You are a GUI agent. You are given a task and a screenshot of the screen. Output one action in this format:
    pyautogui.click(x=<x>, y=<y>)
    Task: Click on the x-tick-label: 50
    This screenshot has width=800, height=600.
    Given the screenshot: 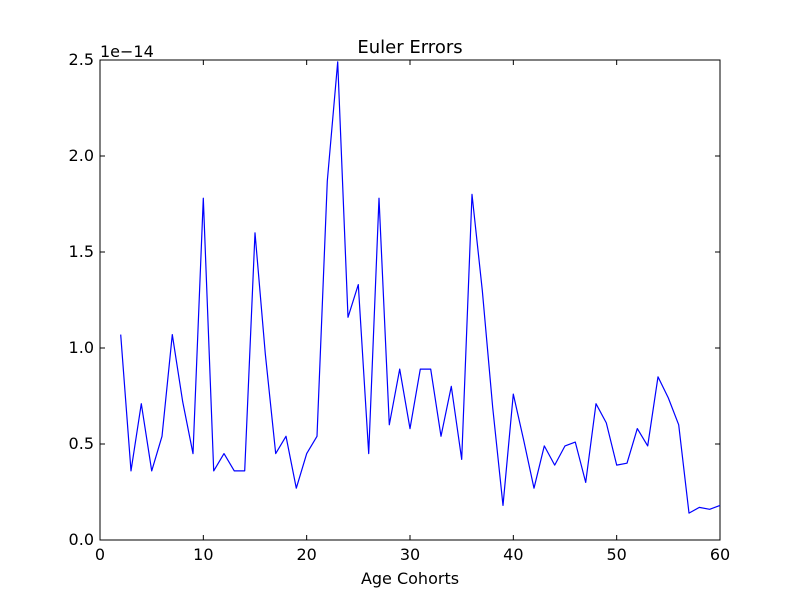 What is the action you would take?
    pyautogui.click(x=616, y=554)
    